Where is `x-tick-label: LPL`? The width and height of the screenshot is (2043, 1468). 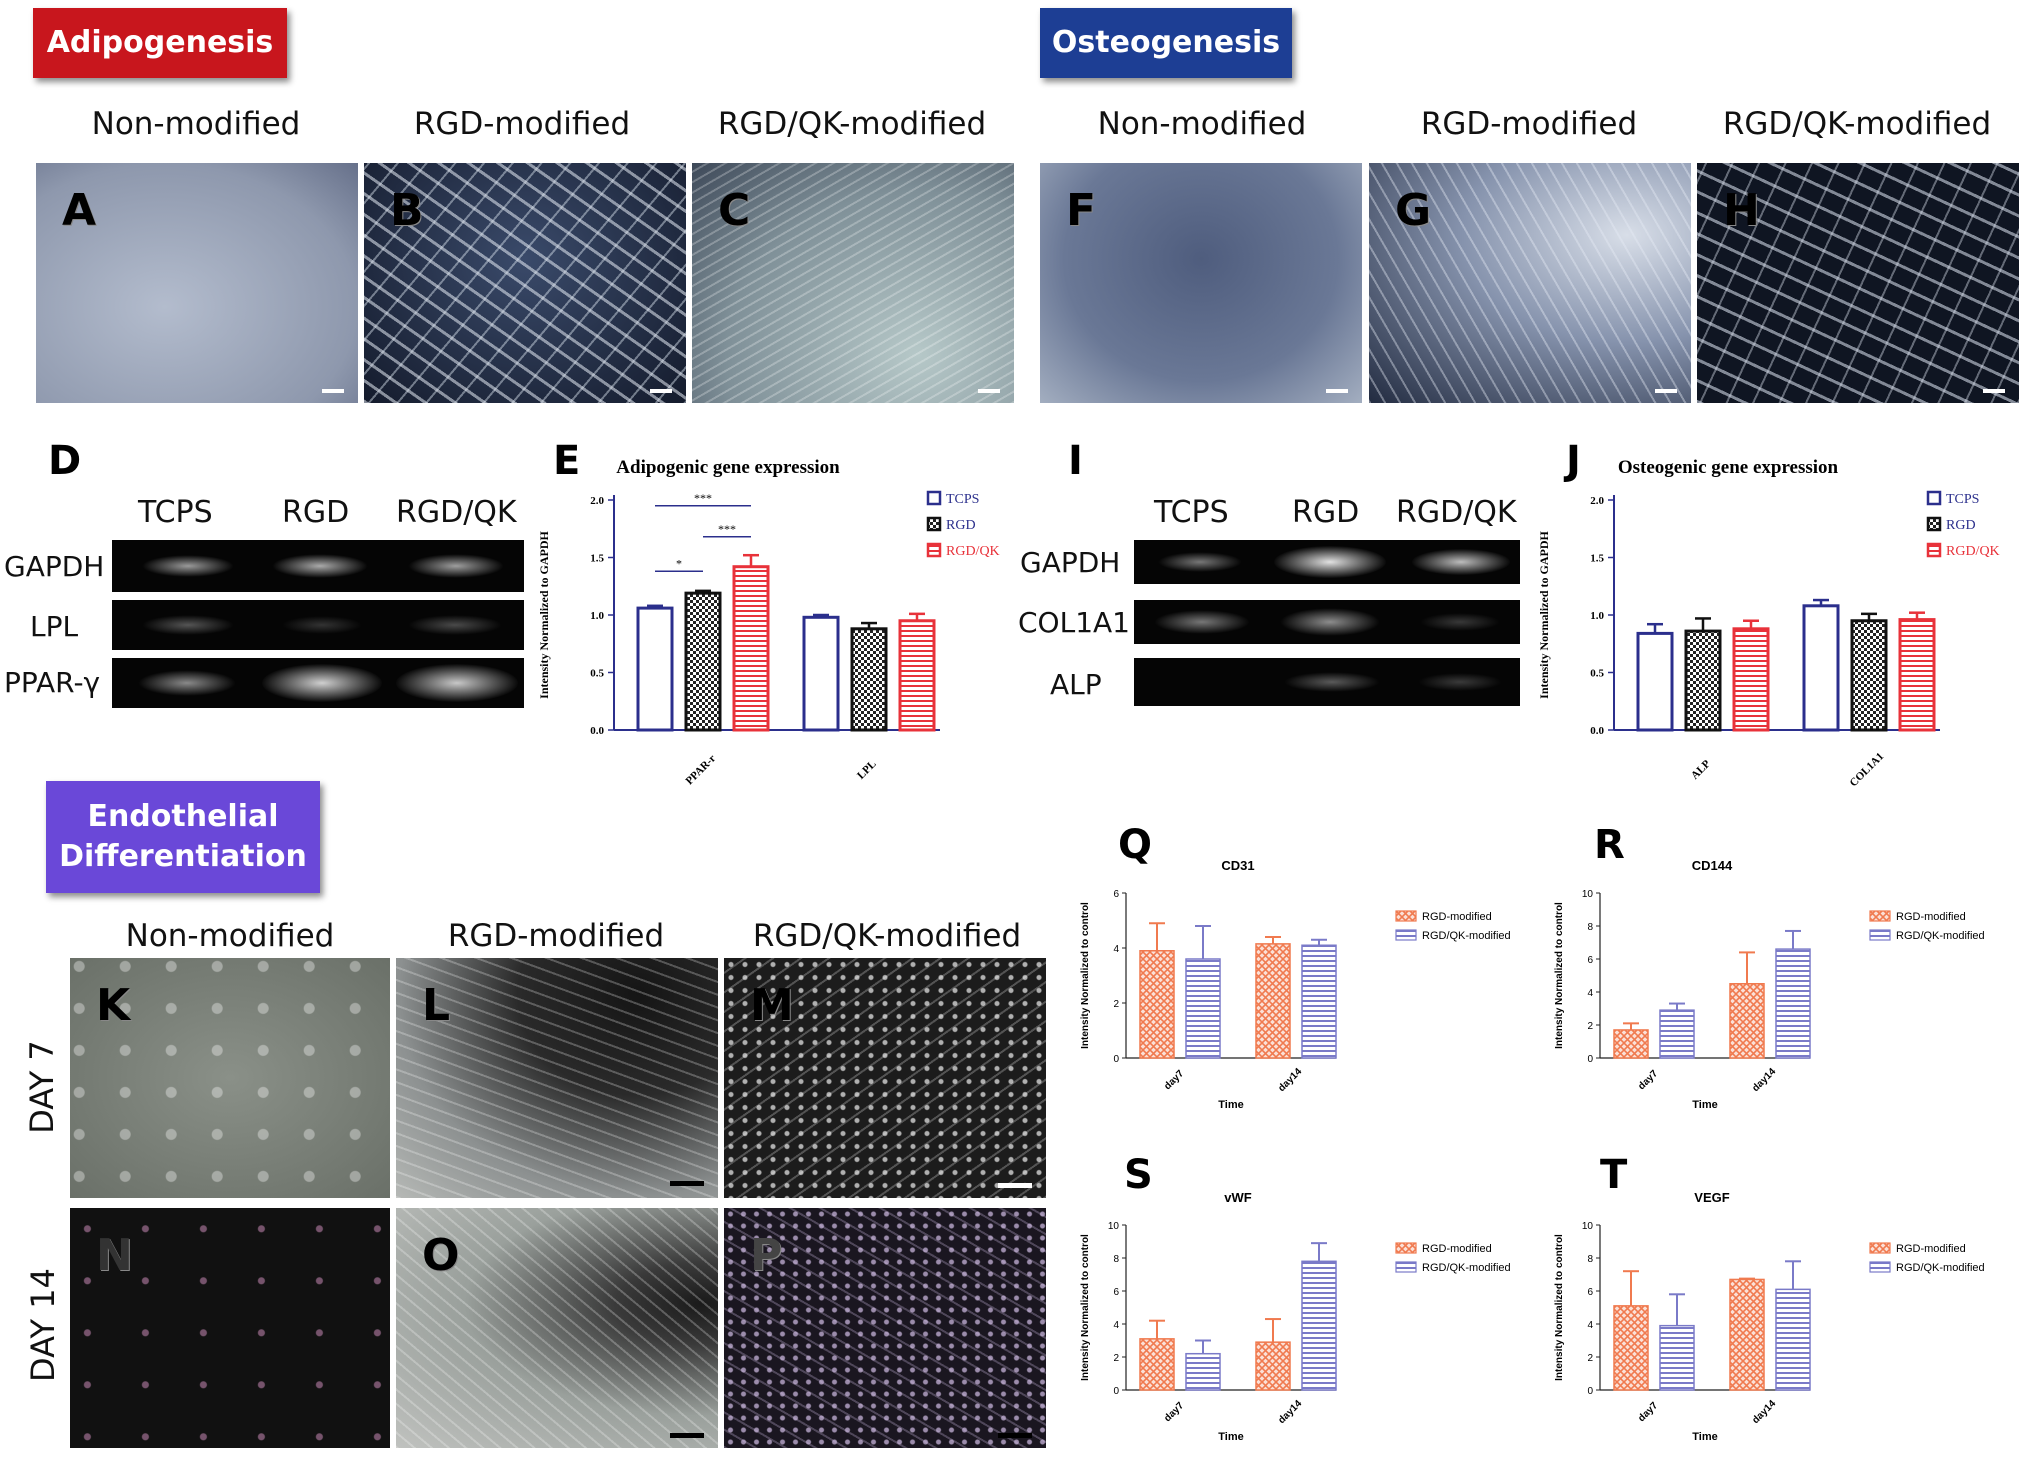 x-tick-label: LPL is located at coordinates (867, 770).